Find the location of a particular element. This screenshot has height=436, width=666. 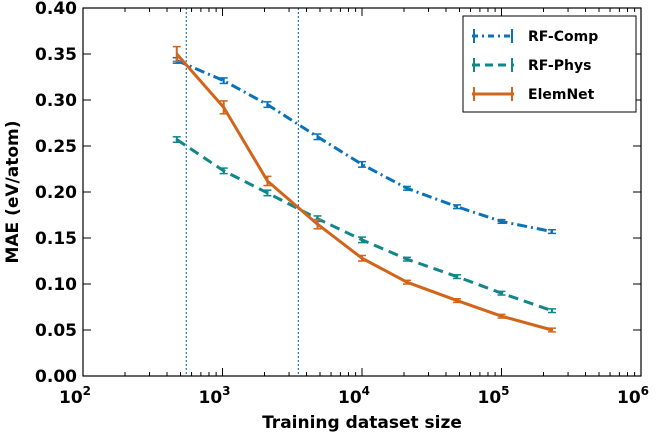

x-tick-label: 10² is located at coordinates (75, 396).